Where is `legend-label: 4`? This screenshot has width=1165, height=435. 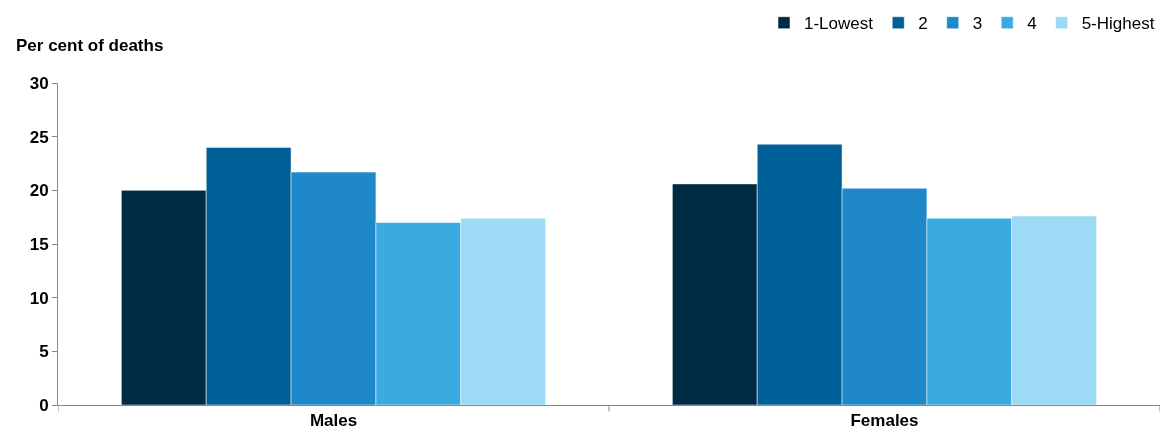 legend-label: 4 is located at coordinates (1032, 24).